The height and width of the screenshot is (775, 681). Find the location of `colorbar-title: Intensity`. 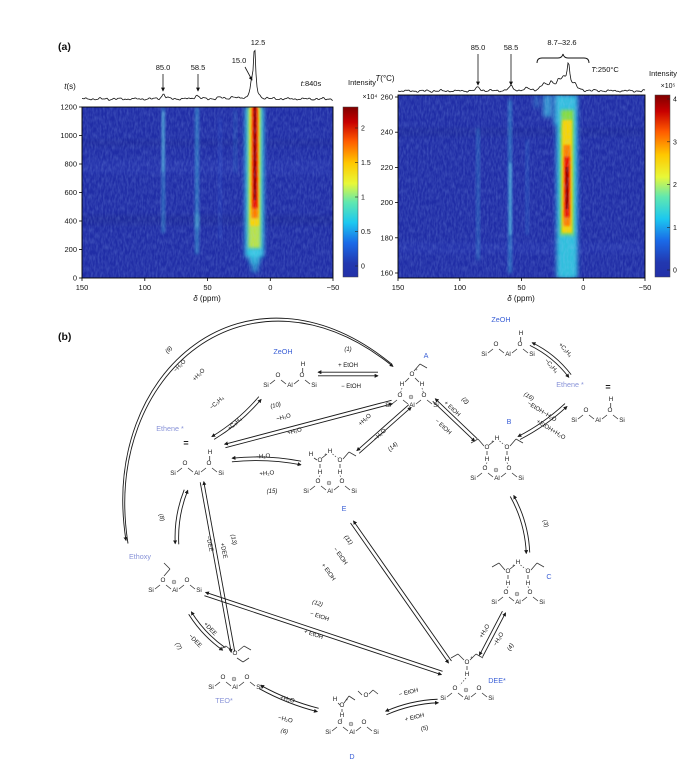

colorbar-title: Intensity is located at coordinates (663, 73).